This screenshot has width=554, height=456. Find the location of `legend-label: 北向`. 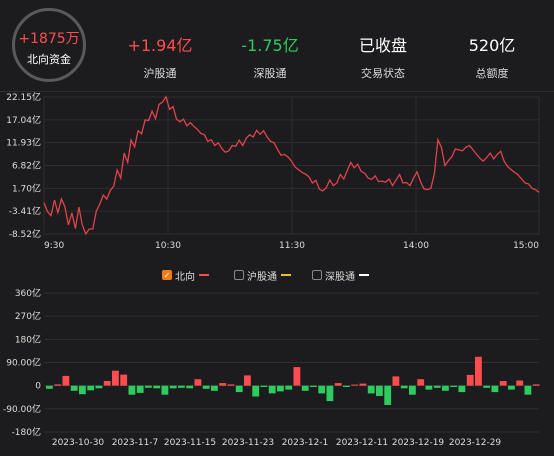

legend-label: 北向 is located at coordinates (185, 277).